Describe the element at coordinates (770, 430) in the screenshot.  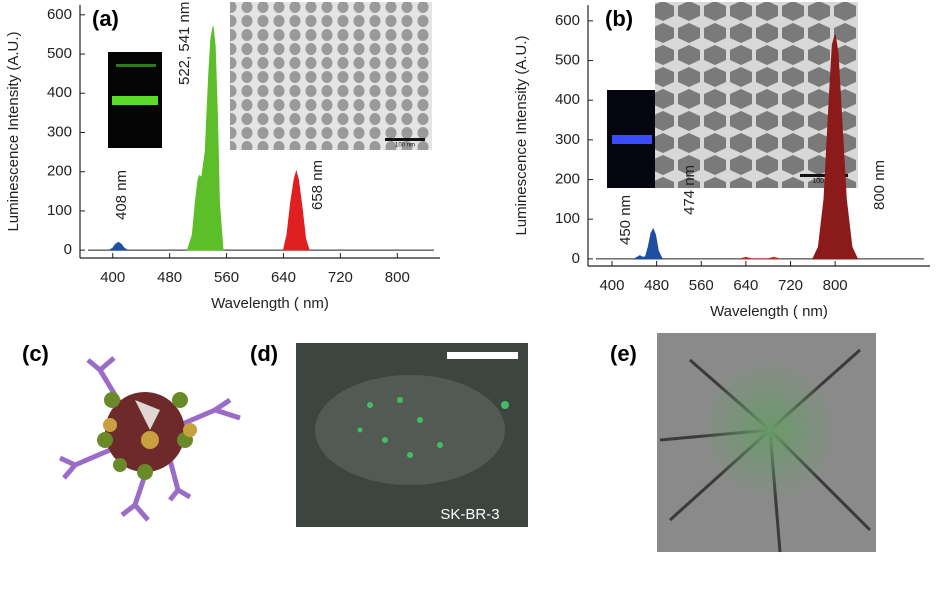
I see `green-glow` at that location.